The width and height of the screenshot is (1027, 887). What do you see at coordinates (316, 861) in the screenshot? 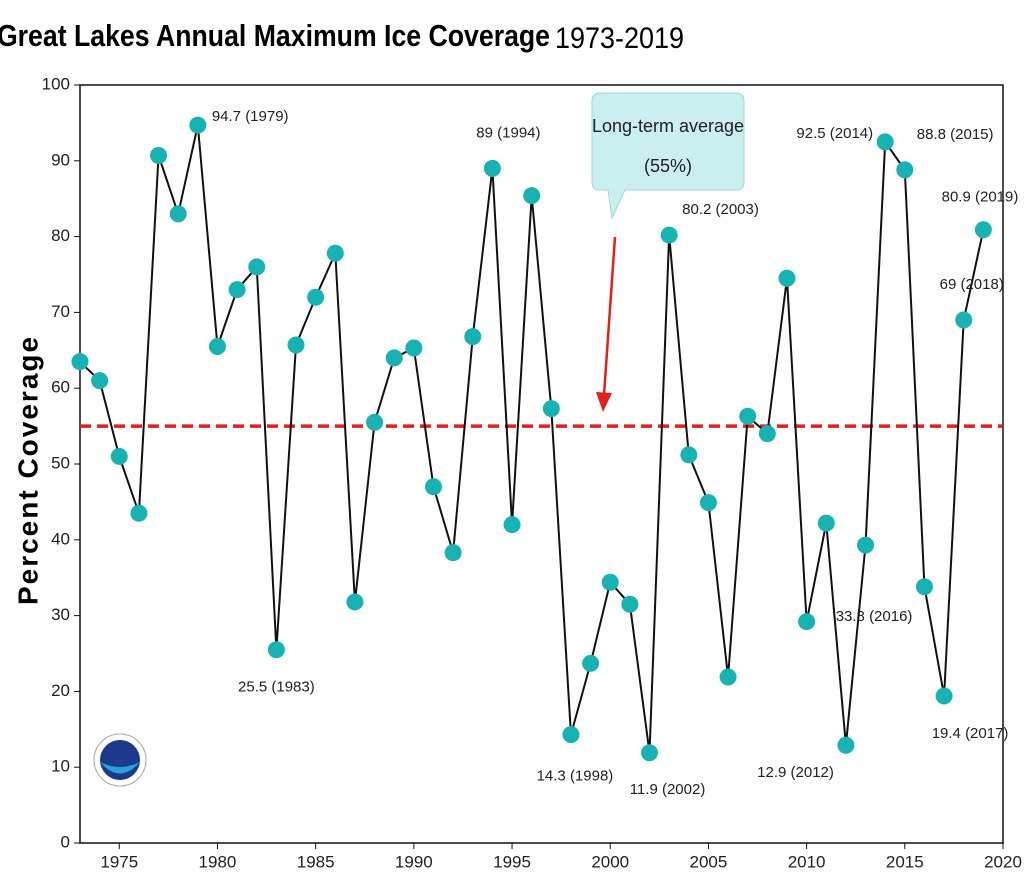
I see `x-tick-label: 1985` at bounding box center [316, 861].